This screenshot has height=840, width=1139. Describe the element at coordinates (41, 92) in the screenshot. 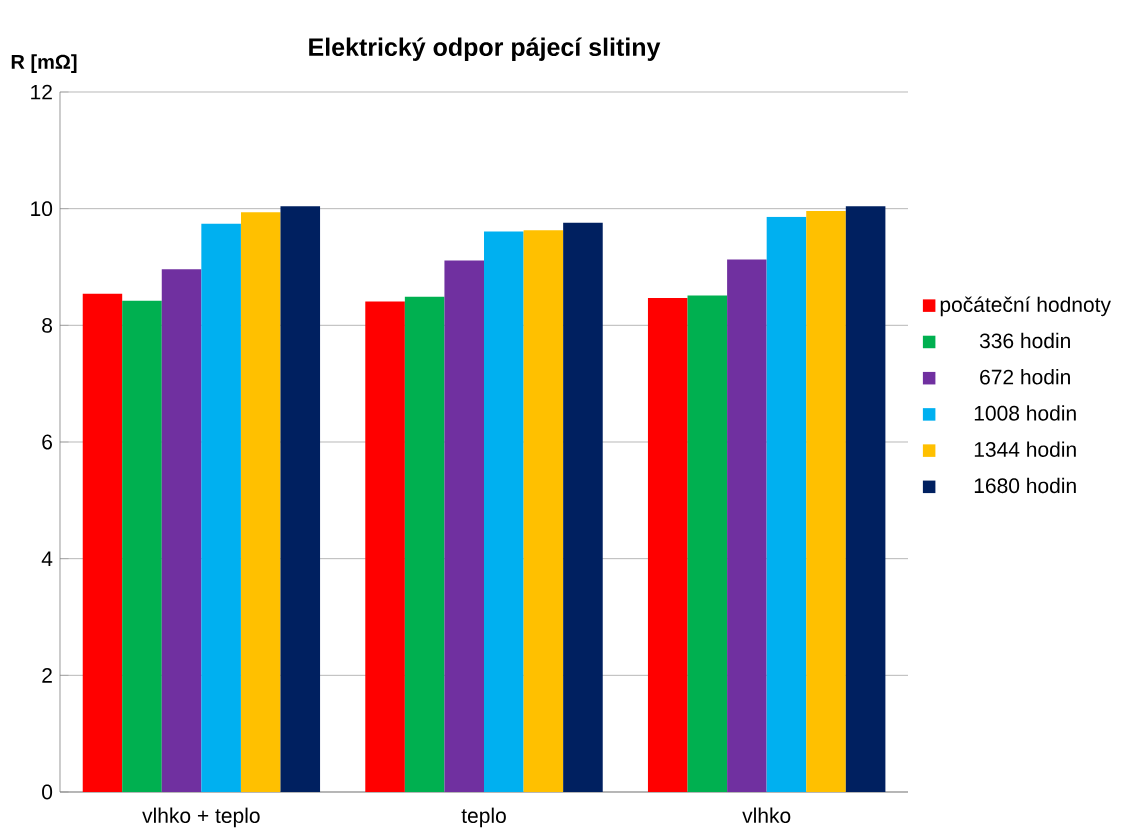

I see `y-tick-label: 12` at that location.